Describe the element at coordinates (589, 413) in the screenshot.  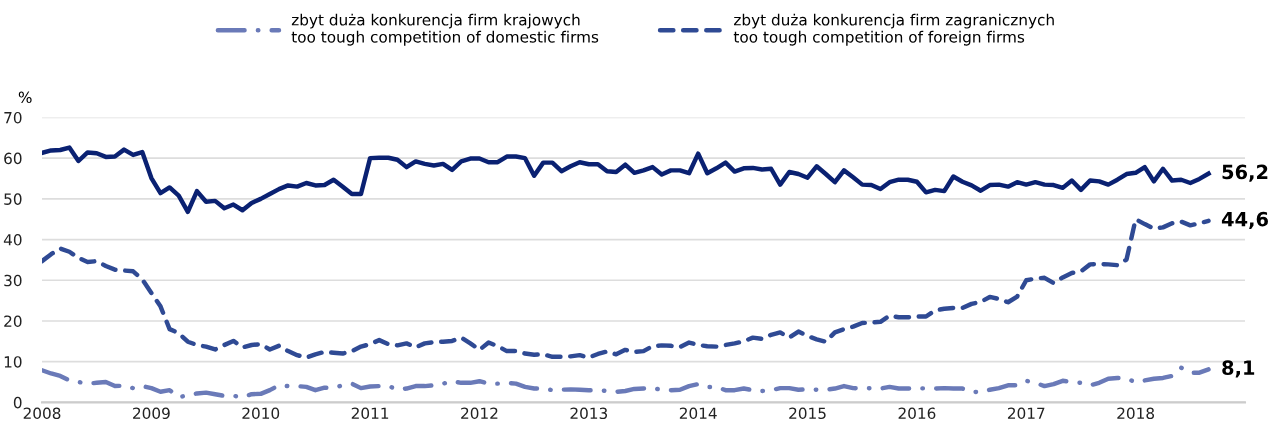
I see `x-tick-label: 2013` at that location.